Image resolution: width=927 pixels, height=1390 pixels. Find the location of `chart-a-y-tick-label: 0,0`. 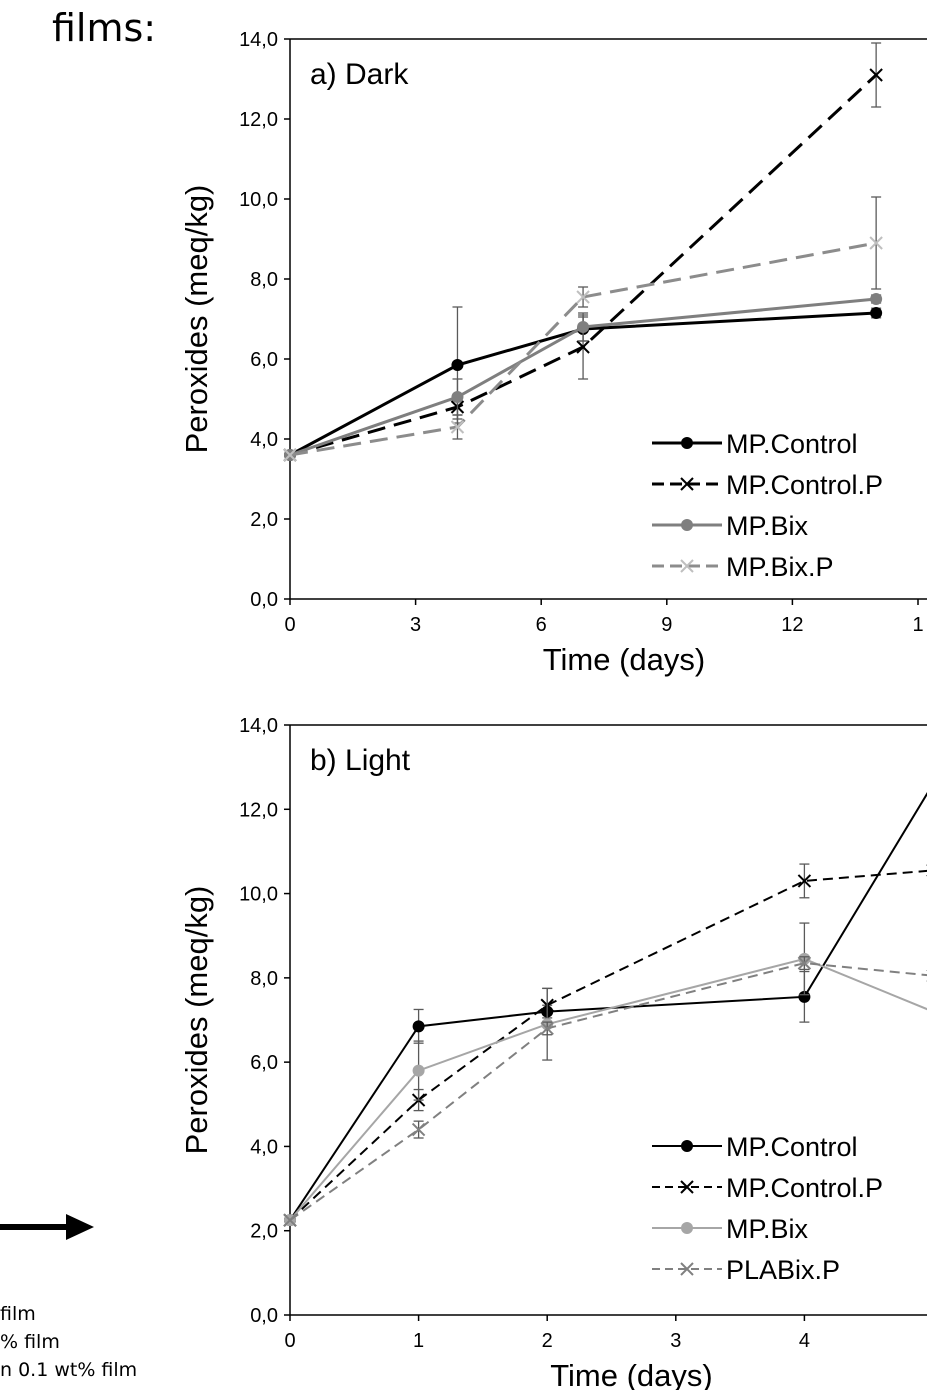

chart-a-y-tick-label: 0,0 is located at coordinates (264, 600).